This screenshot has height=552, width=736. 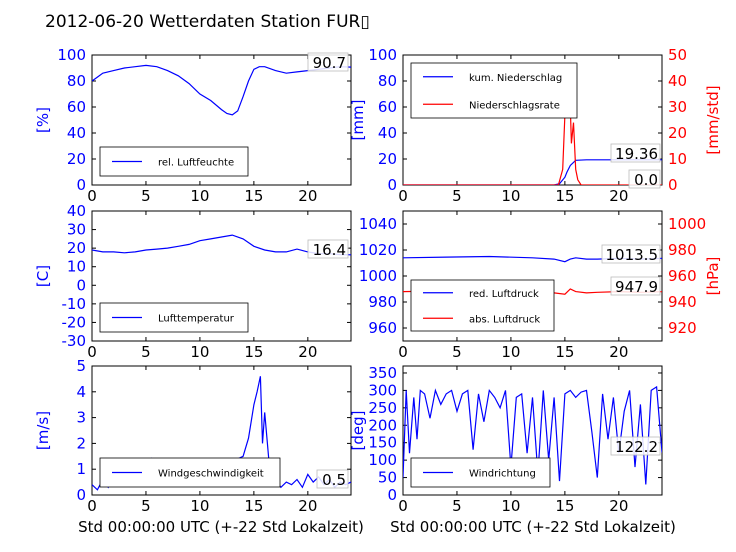 I want to click on value-label: 0.5, so click(x=334, y=480).